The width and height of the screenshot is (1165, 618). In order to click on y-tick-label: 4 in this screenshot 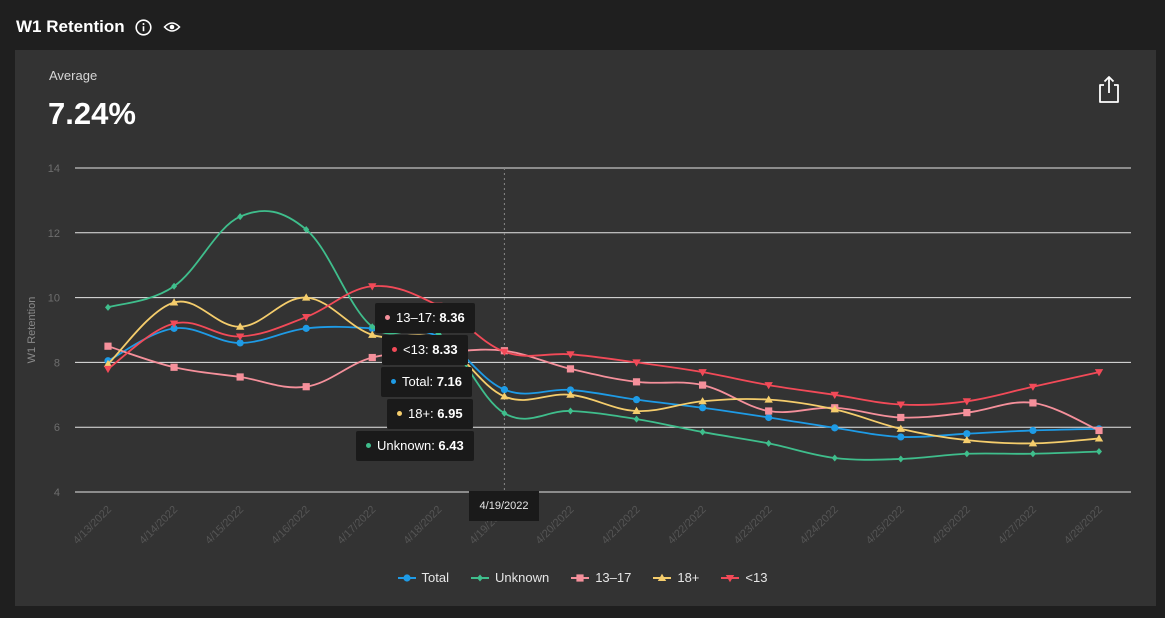, I will do `click(57, 493)`.